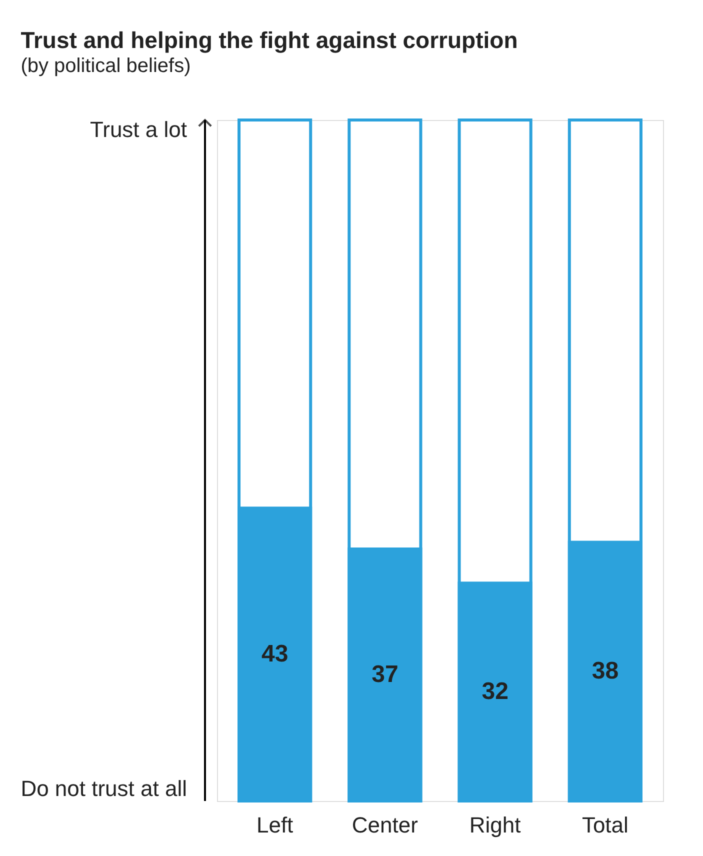 The width and height of the screenshot is (703, 856). Describe the element at coordinates (385, 825) in the screenshot. I see `x-tick-label: Center` at that location.